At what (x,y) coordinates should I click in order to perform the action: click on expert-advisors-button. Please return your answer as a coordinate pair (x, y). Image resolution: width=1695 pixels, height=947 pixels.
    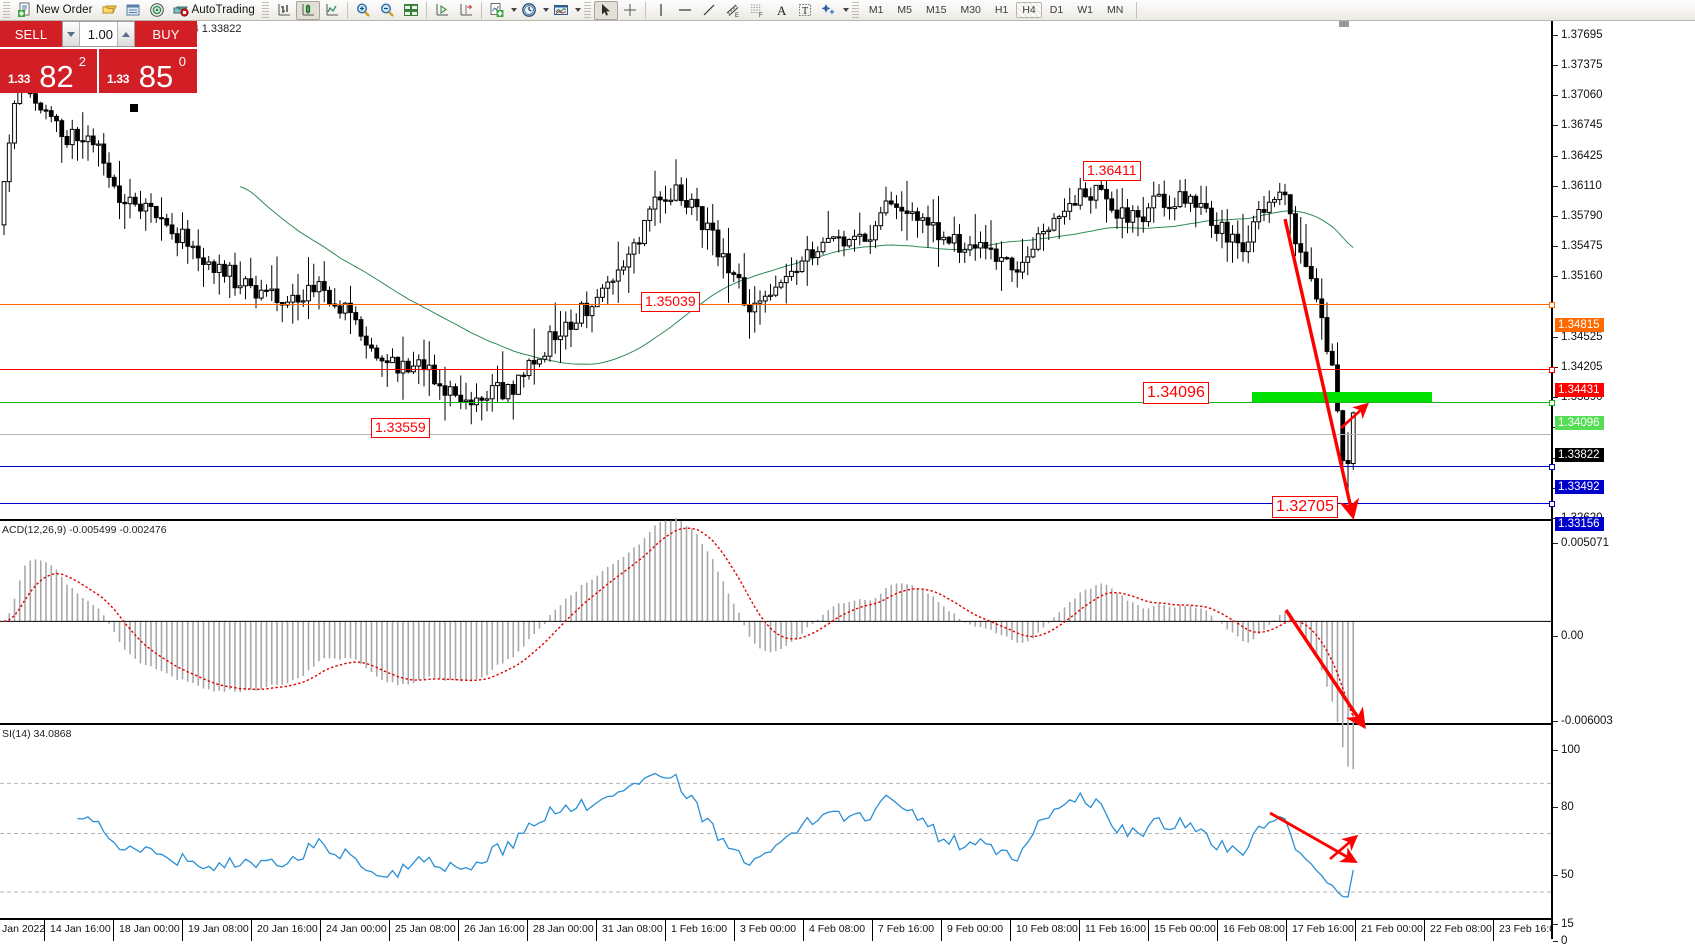
    Looking at the image, I should click on (109, 10).